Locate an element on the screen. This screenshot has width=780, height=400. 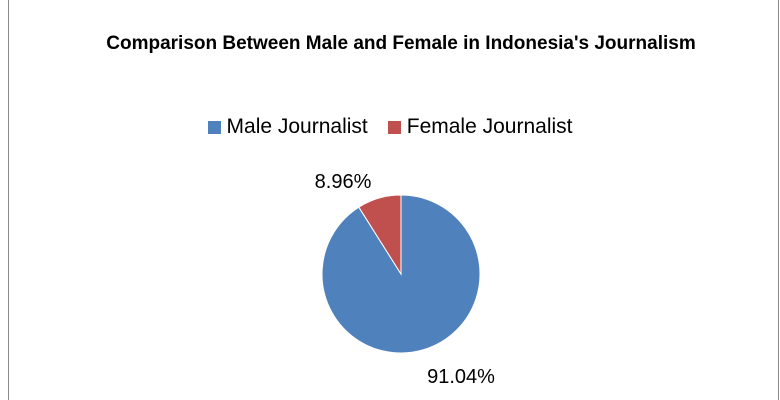
legend-swatch-female is located at coordinates (394, 127).